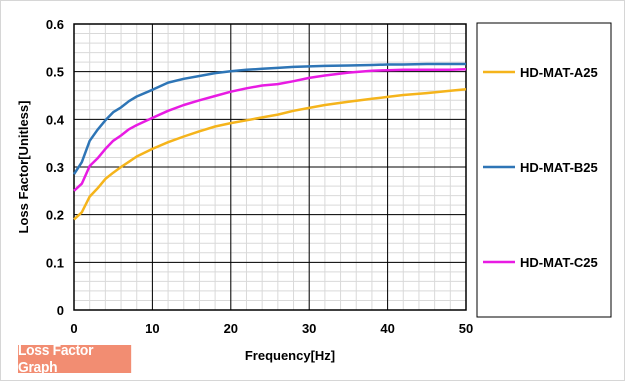  I want to click on y-axis-tick-labels: 0 0.1 0.2 0.3 0.4 0.5 0.6, so click(55, 167).